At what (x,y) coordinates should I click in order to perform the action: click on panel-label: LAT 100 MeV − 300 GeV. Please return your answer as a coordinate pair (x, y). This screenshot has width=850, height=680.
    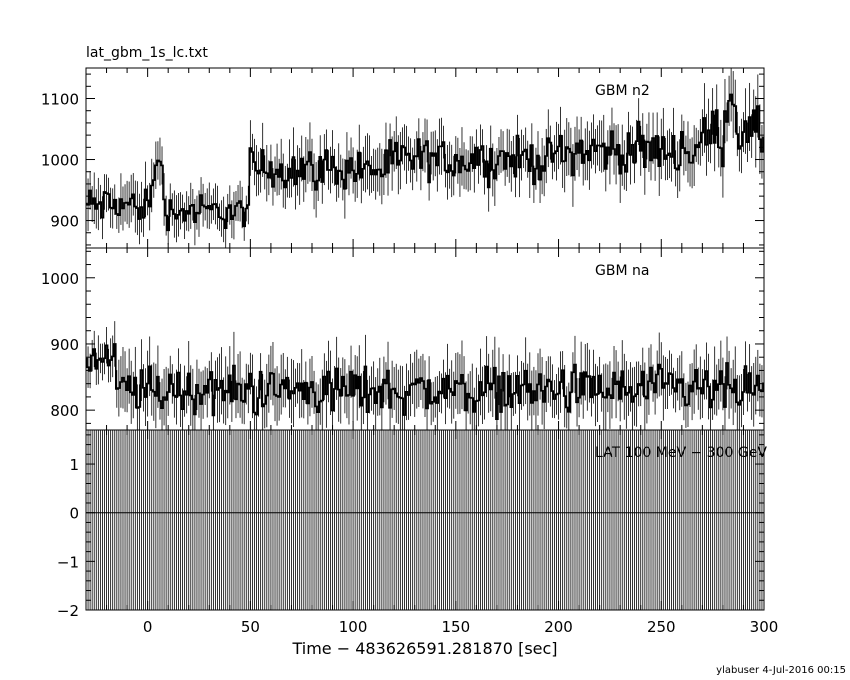
    Looking at the image, I should click on (681, 453).